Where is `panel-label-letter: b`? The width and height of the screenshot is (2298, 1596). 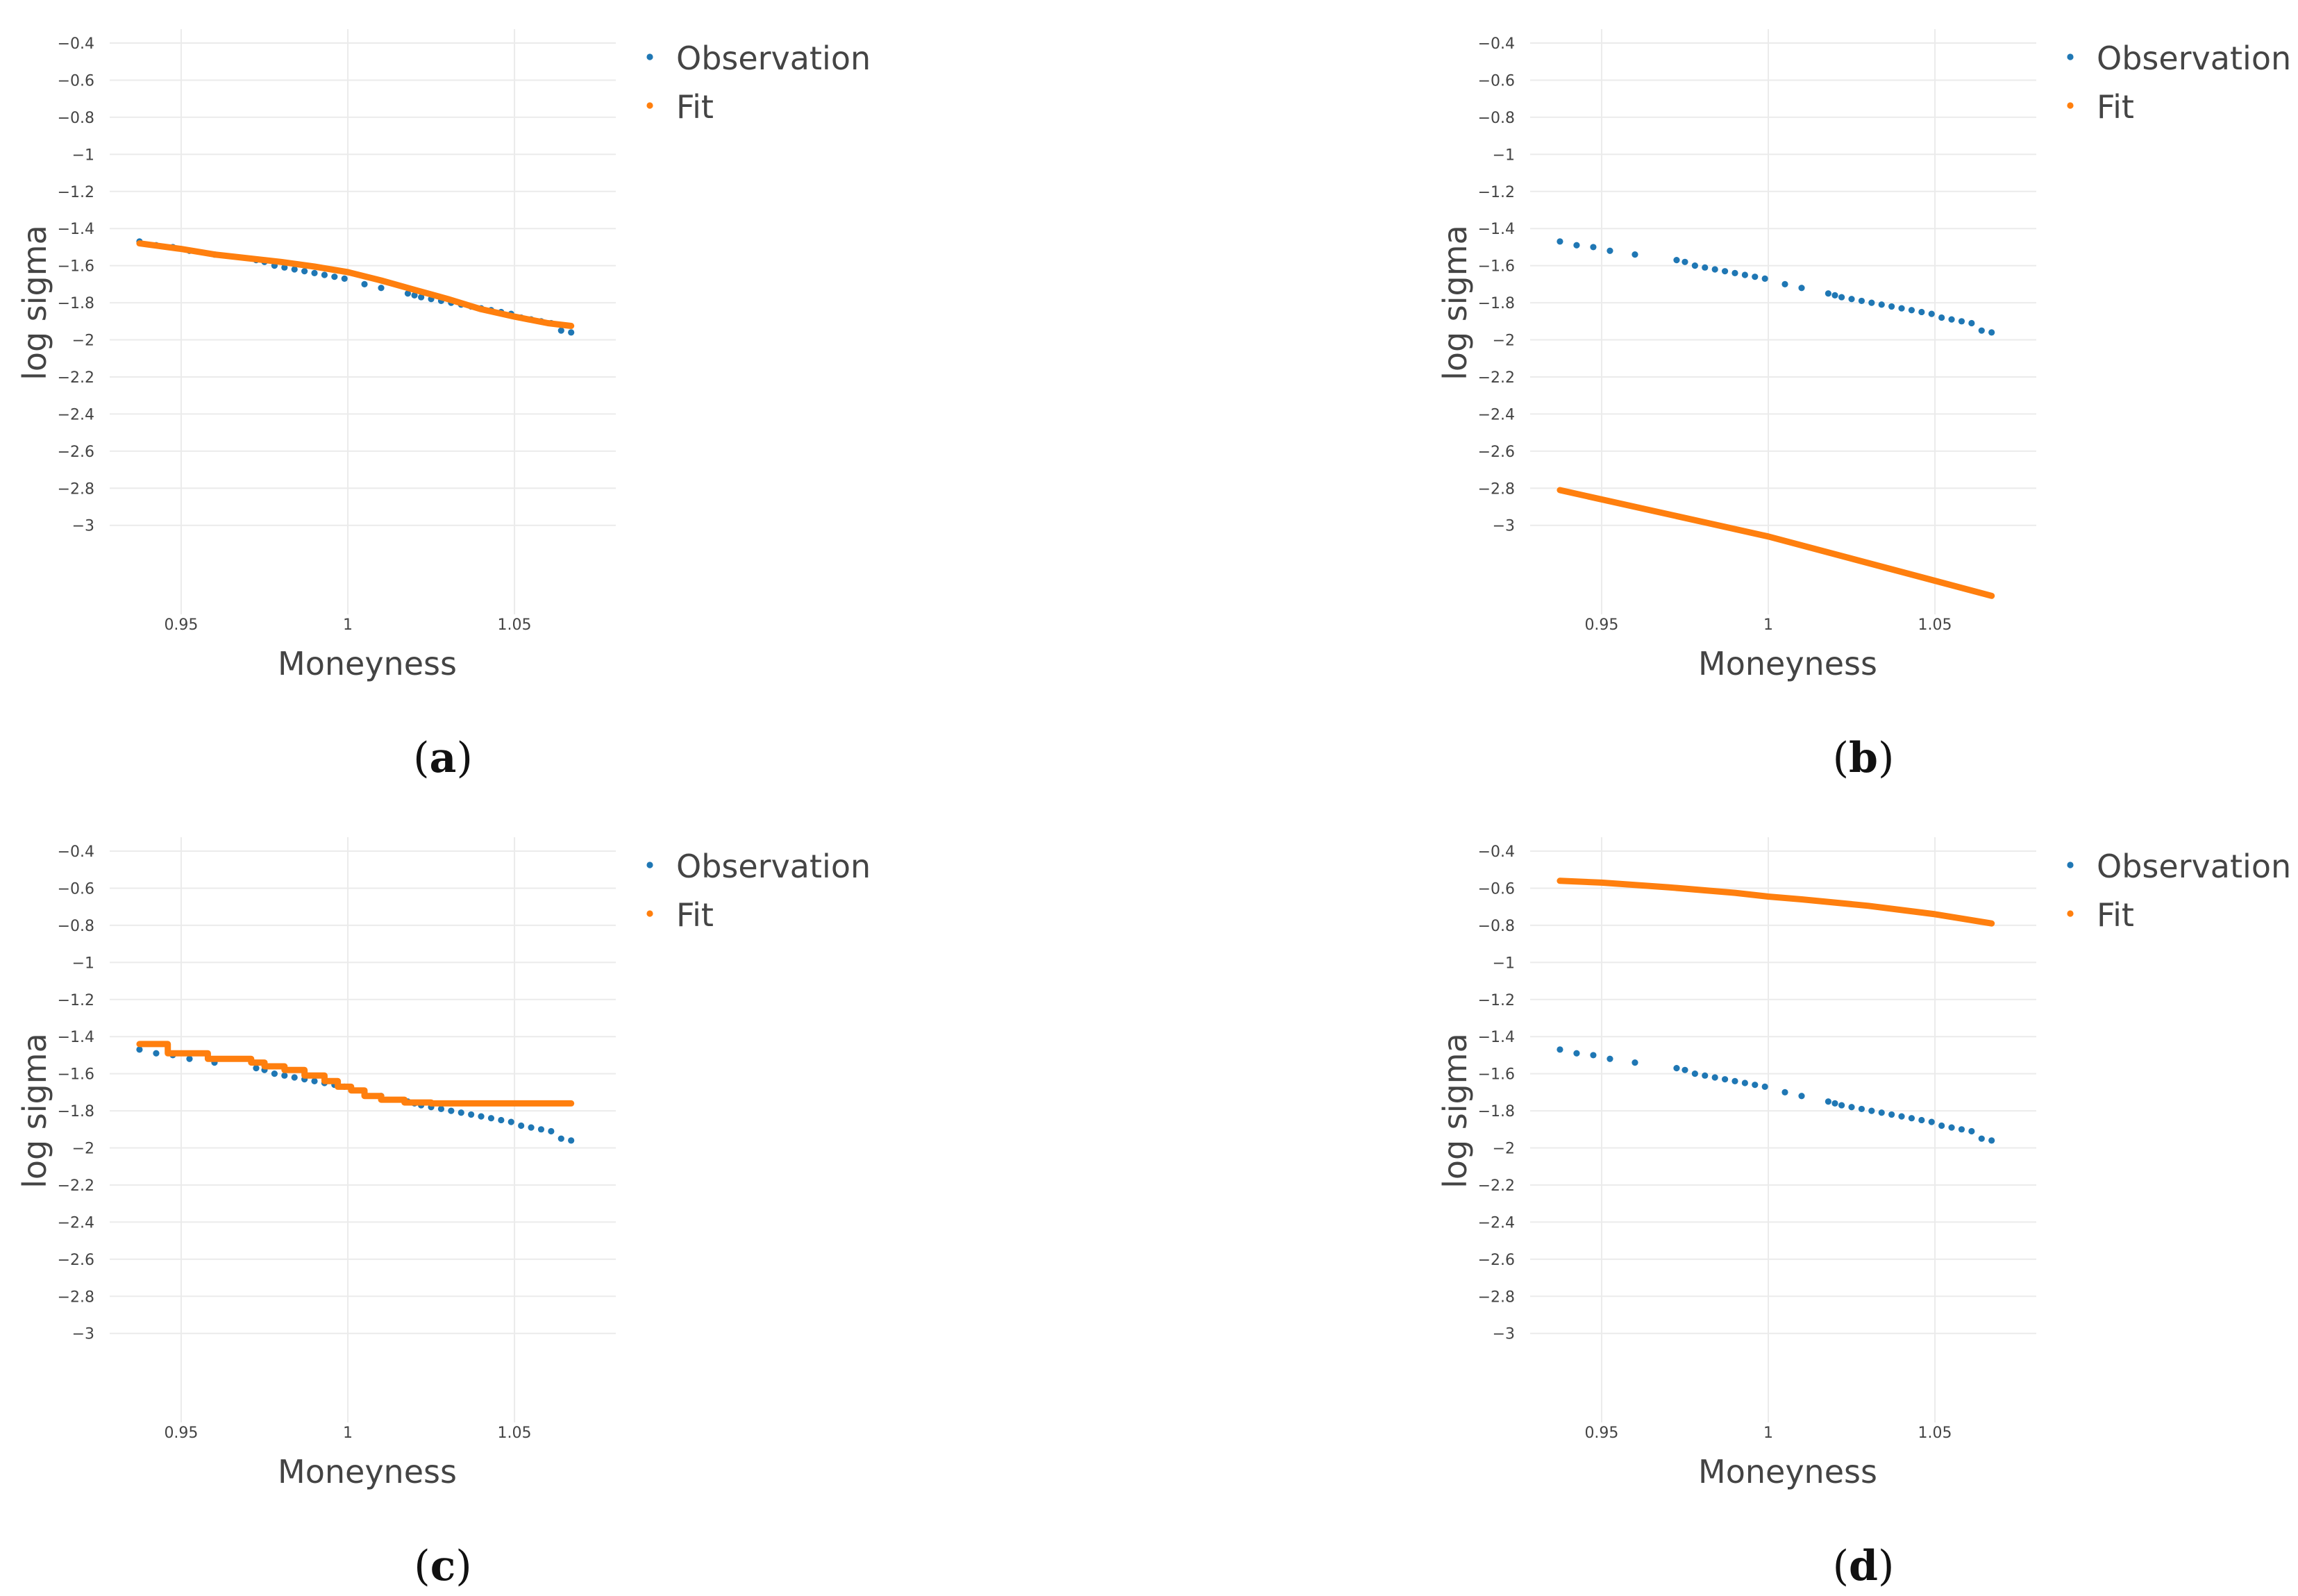 panel-label-letter: b is located at coordinates (1863, 758).